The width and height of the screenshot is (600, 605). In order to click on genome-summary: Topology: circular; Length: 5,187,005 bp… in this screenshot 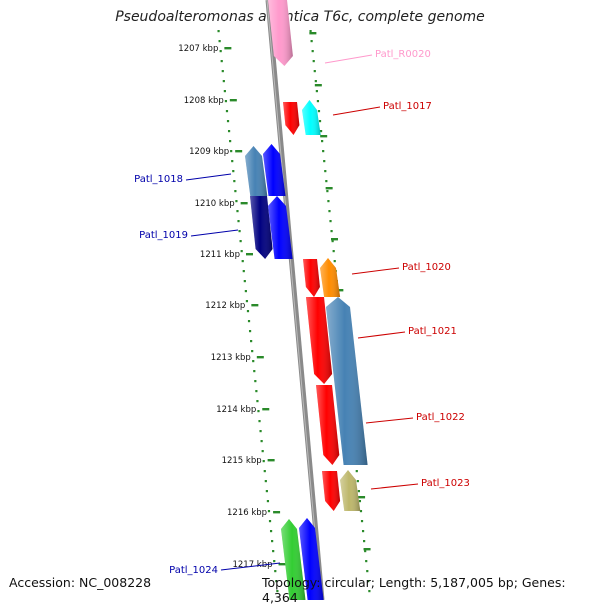, I will do `click(414, 590)`.